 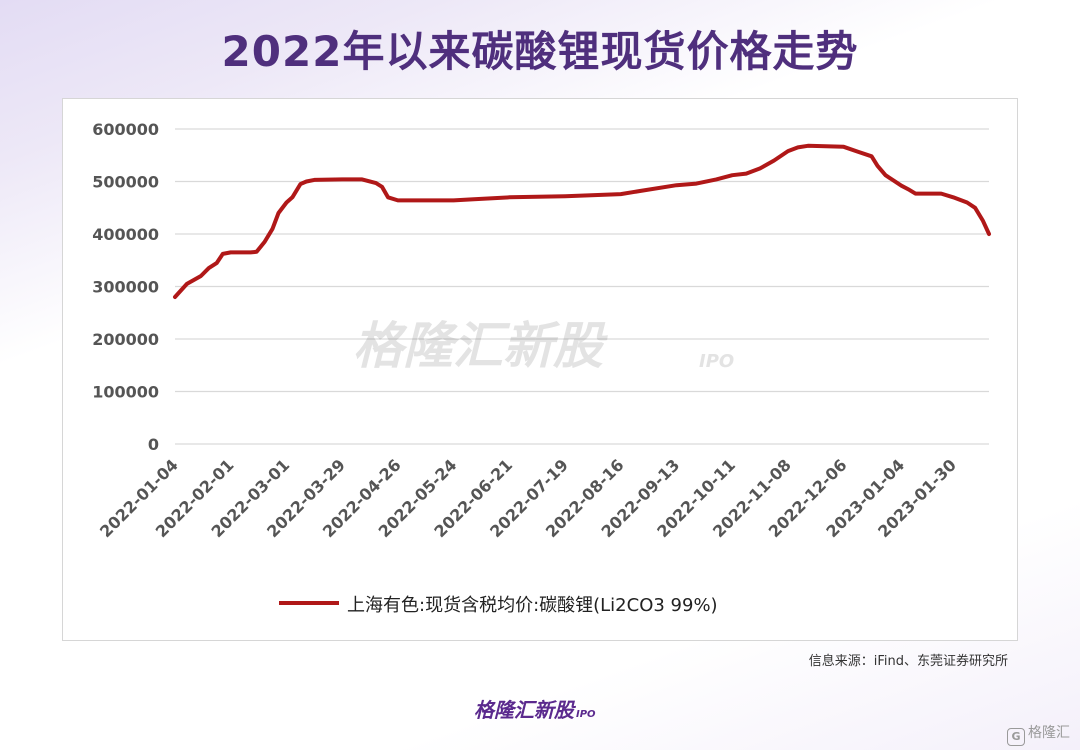 I want to click on g-logo-icon: G, so click(x=1016, y=737).